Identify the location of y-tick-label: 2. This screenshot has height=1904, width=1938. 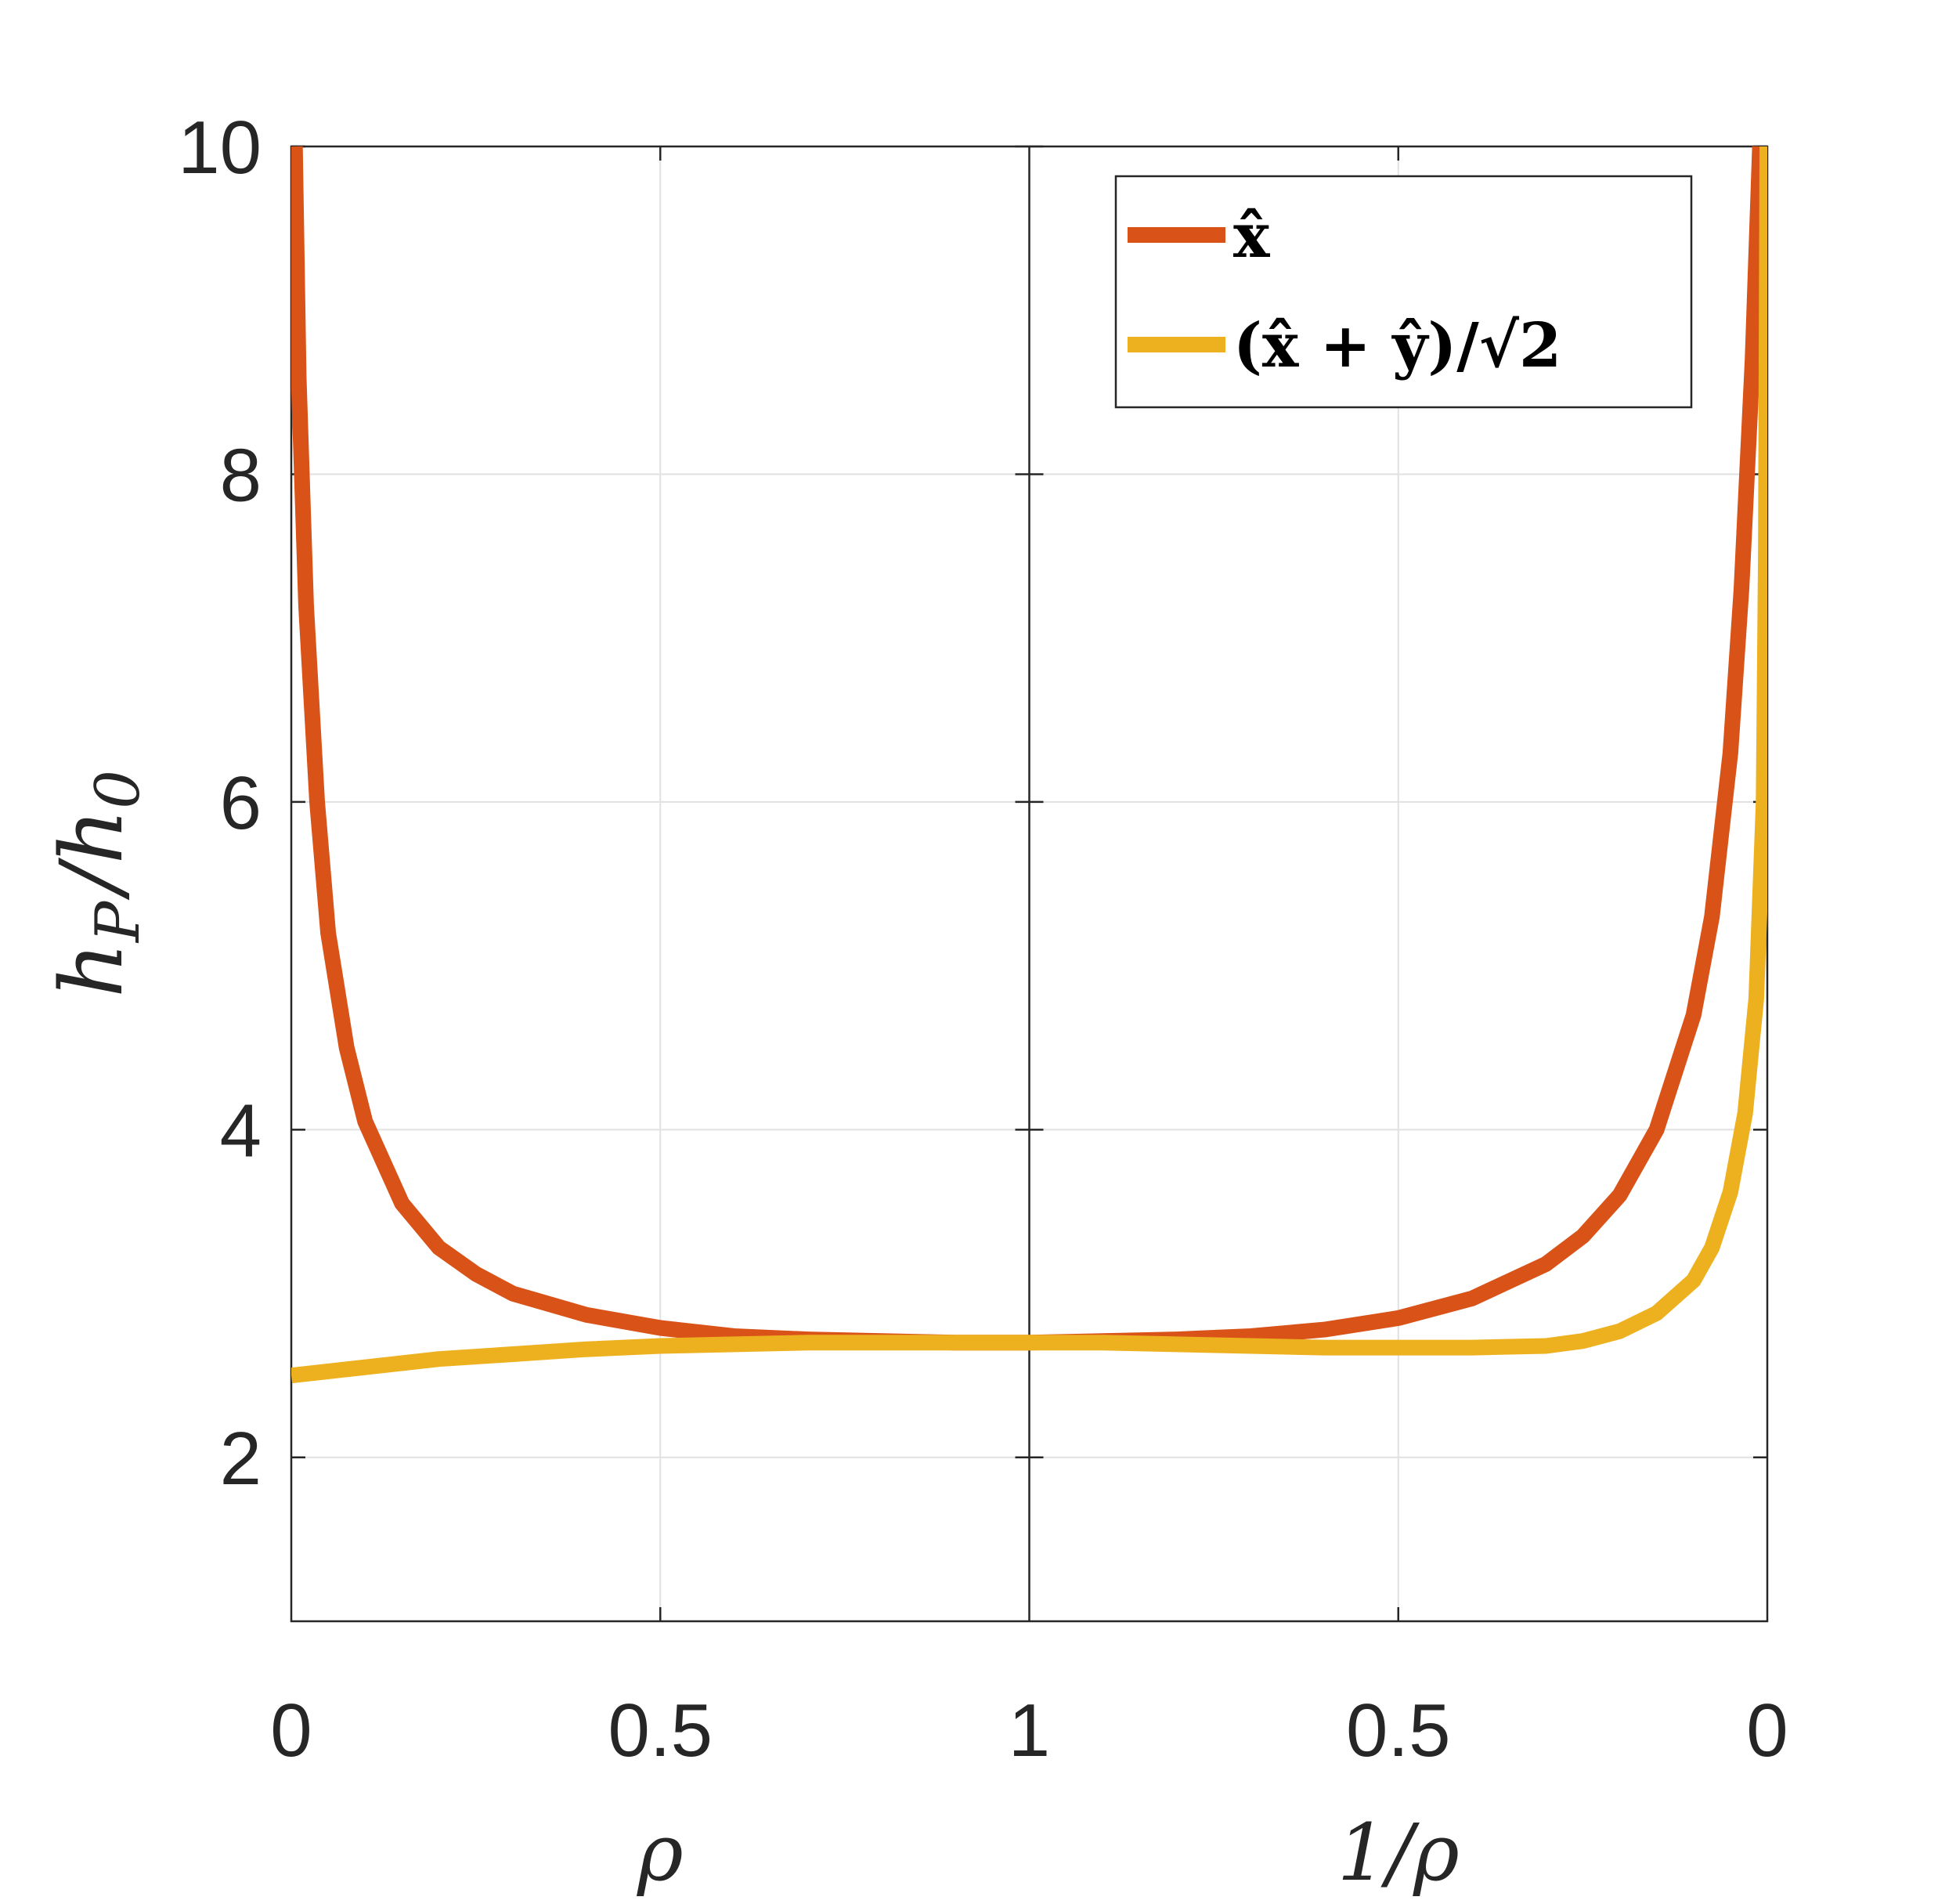
(241, 1459).